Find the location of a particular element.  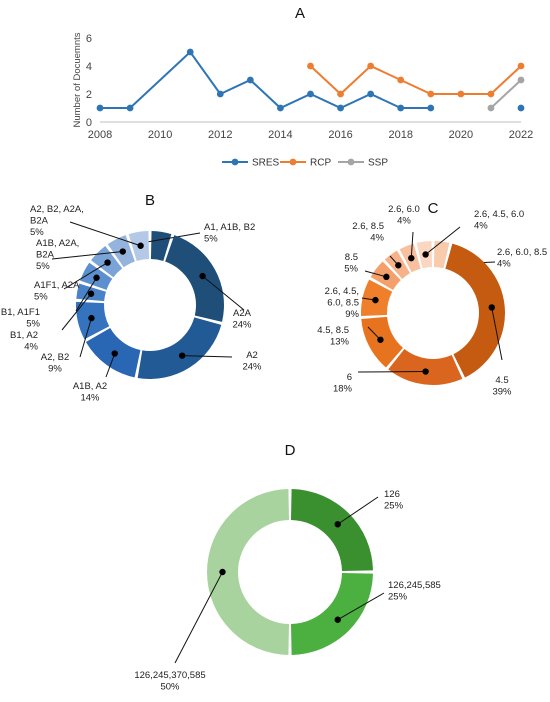

x-tick-2008: 2008 is located at coordinates (100, 135).